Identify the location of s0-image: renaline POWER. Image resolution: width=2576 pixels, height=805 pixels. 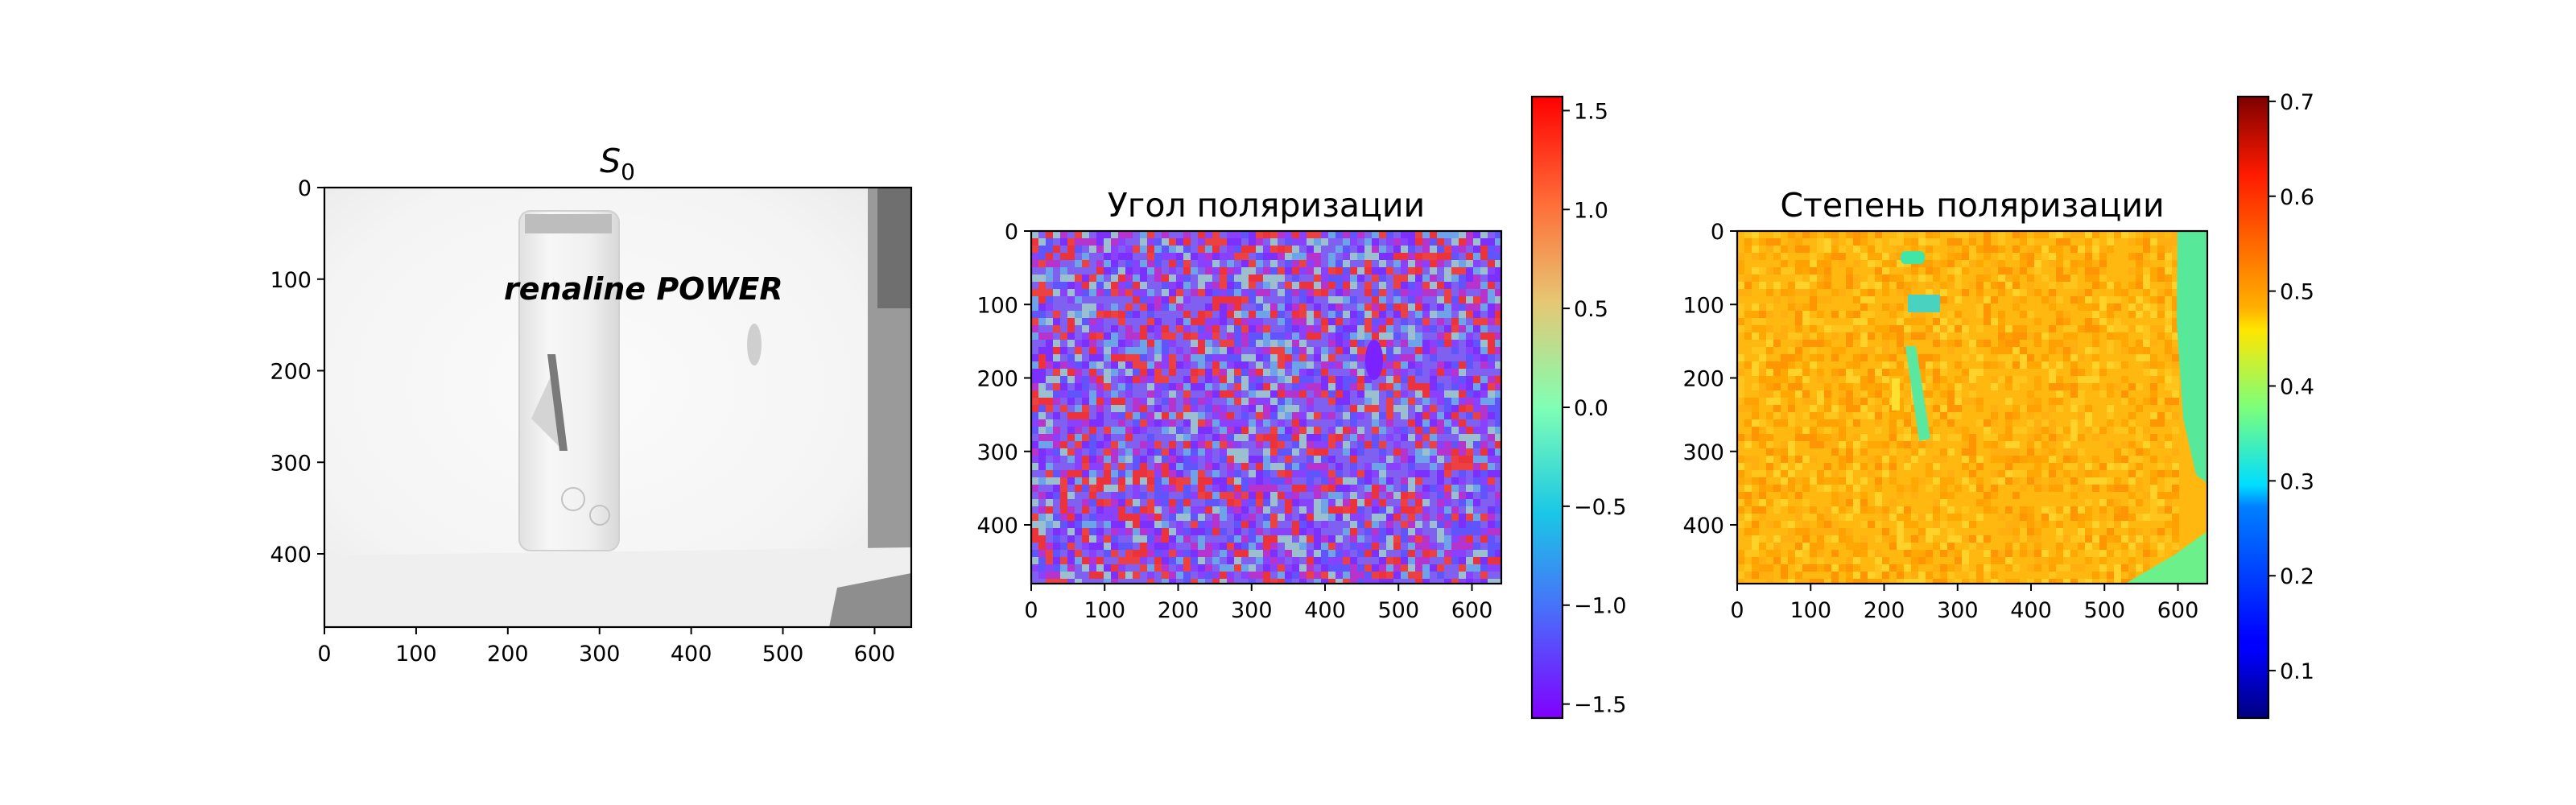
(617, 407).